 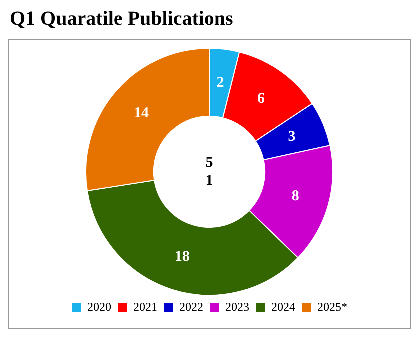 What do you see at coordinates (146, 307) in the screenshot?
I see `legend-label: 2021` at bounding box center [146, 307].